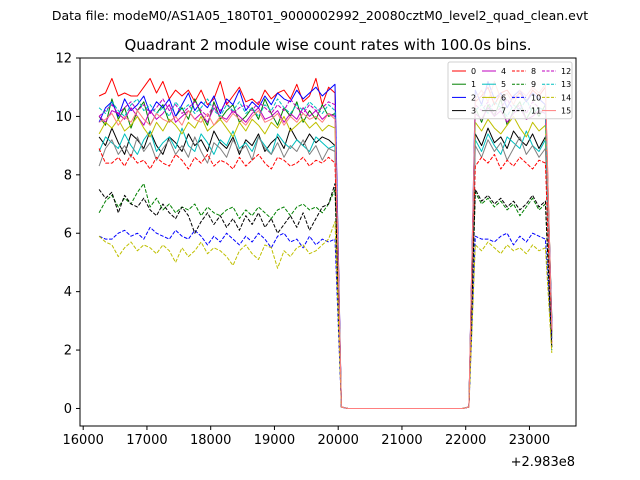  Describe the element at coordinates (543, 462) in the screenshot. I see `x-offset-label: +2.983e8` at that location.